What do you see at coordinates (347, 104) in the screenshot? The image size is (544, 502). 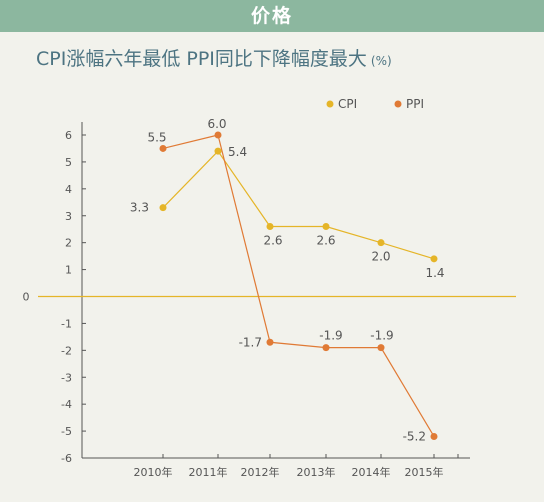 I see `cpi-legend-label: CPI` at bounding box center [347, 104].